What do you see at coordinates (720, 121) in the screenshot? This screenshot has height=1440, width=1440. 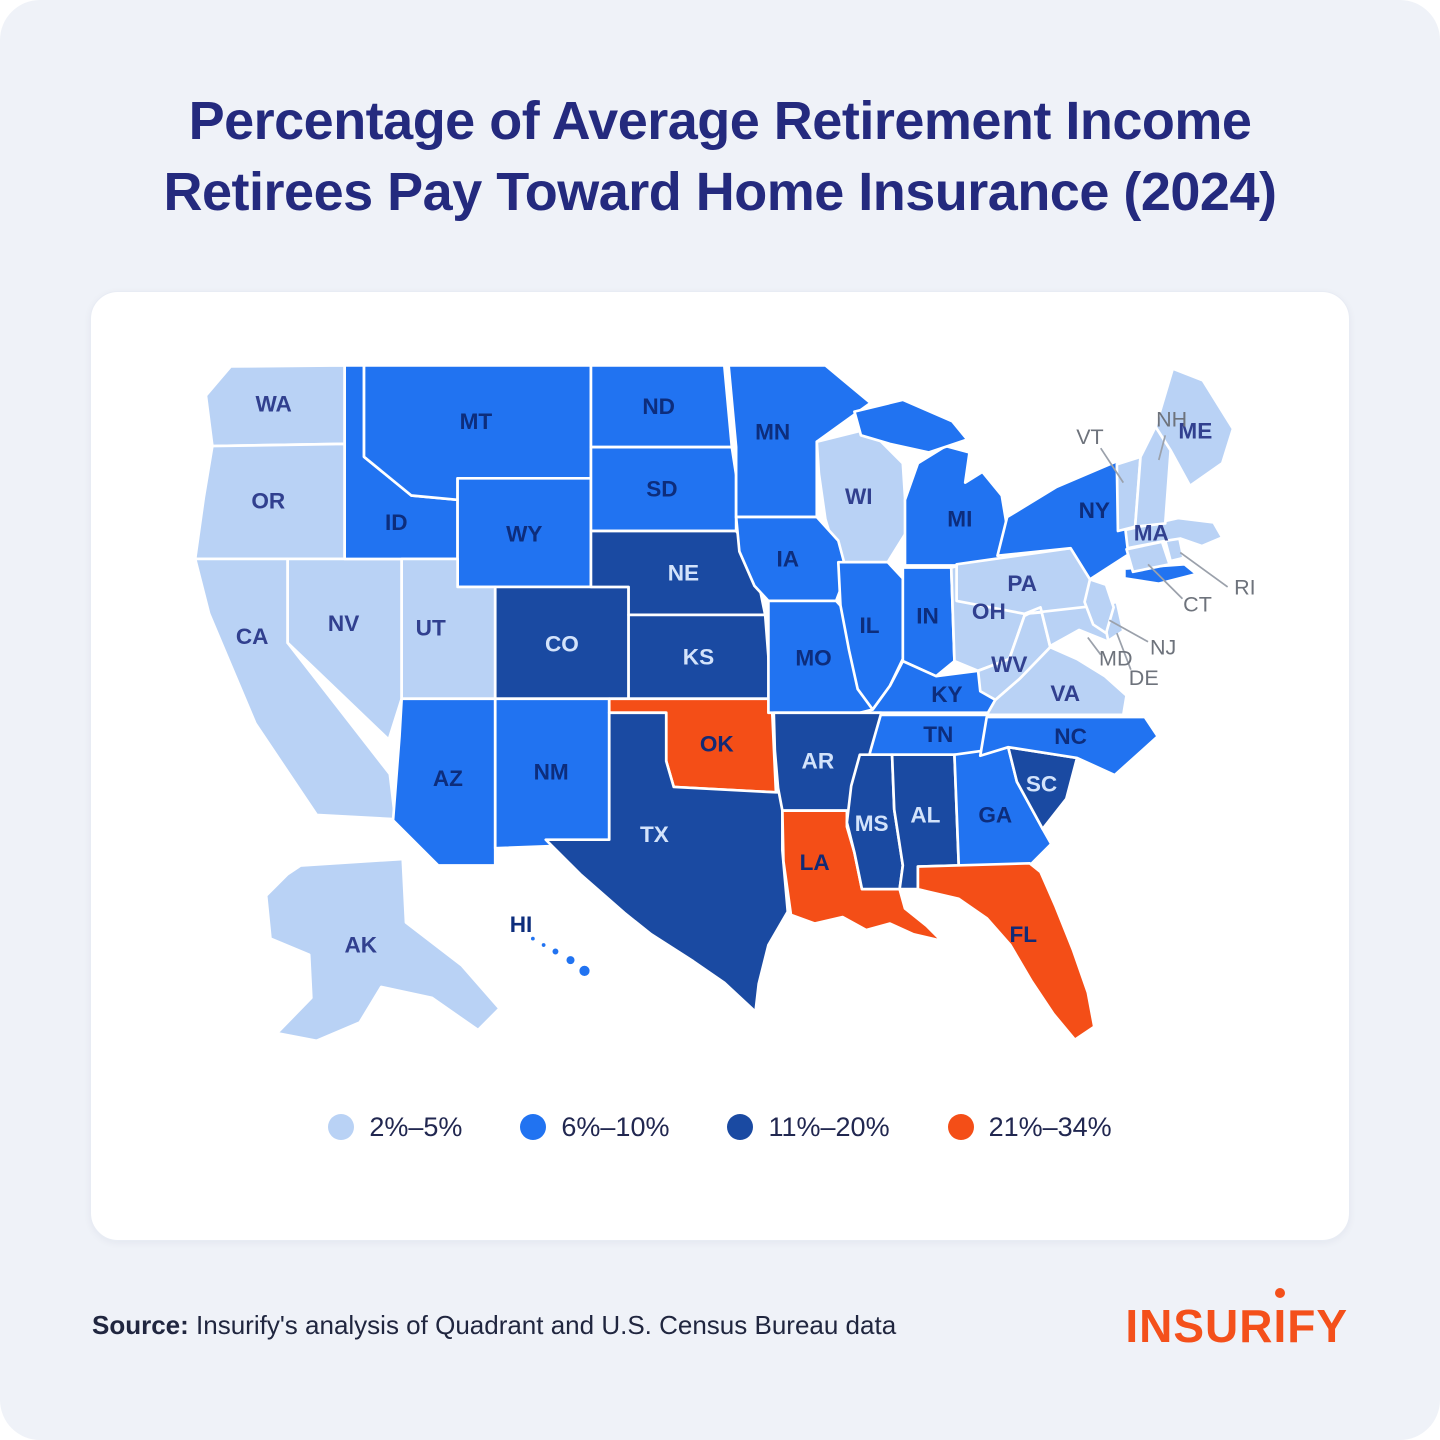 I see `title-line-1: Percentage of Average Retirement Income` at bounding box center [720, 121].